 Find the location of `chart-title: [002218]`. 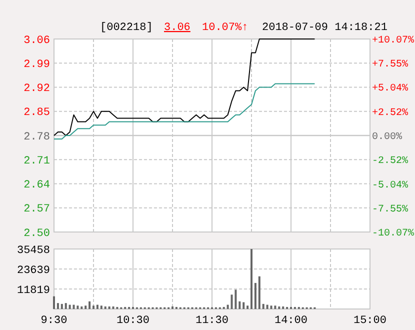

chart-title: [002218] is located at coordinates (126, 28).